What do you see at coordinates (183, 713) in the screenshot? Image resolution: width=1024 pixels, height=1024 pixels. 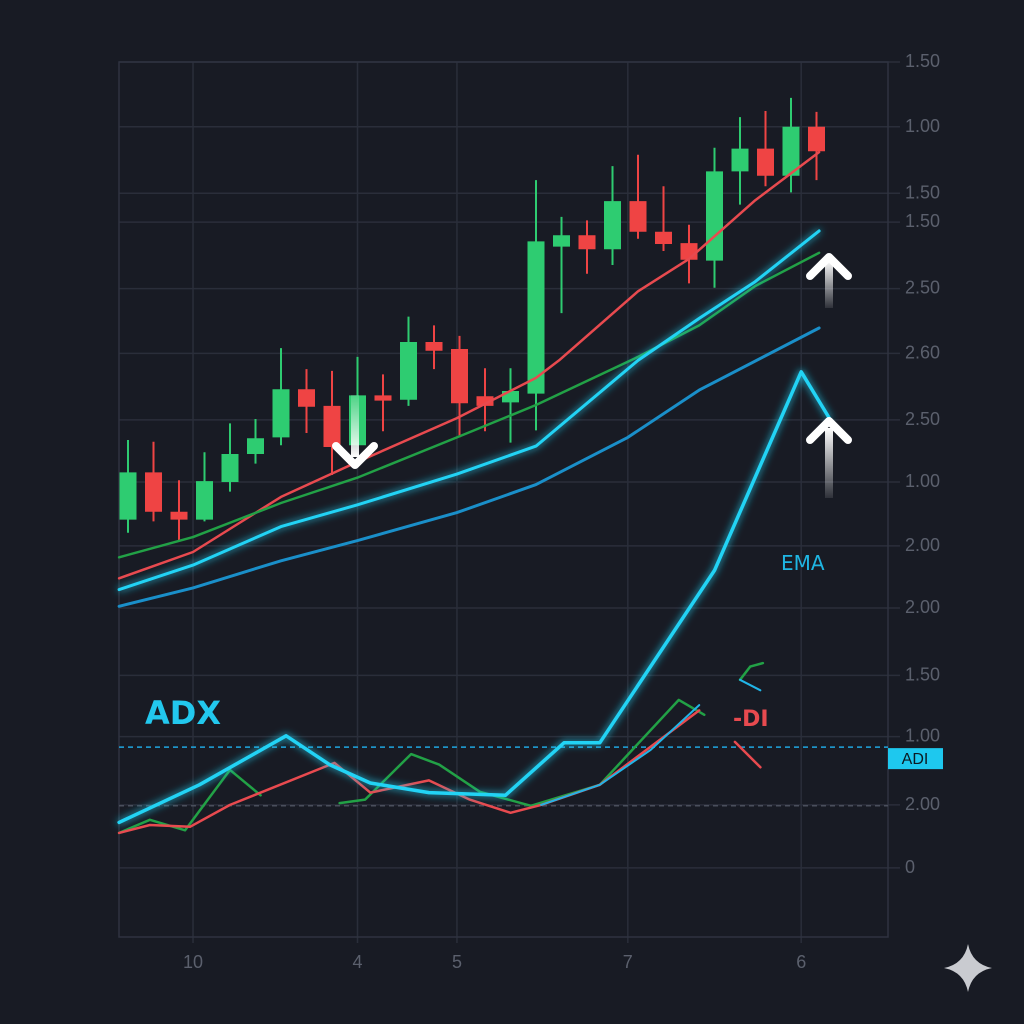 I see `adx-label: ADX` at bounding box center [183, 713].